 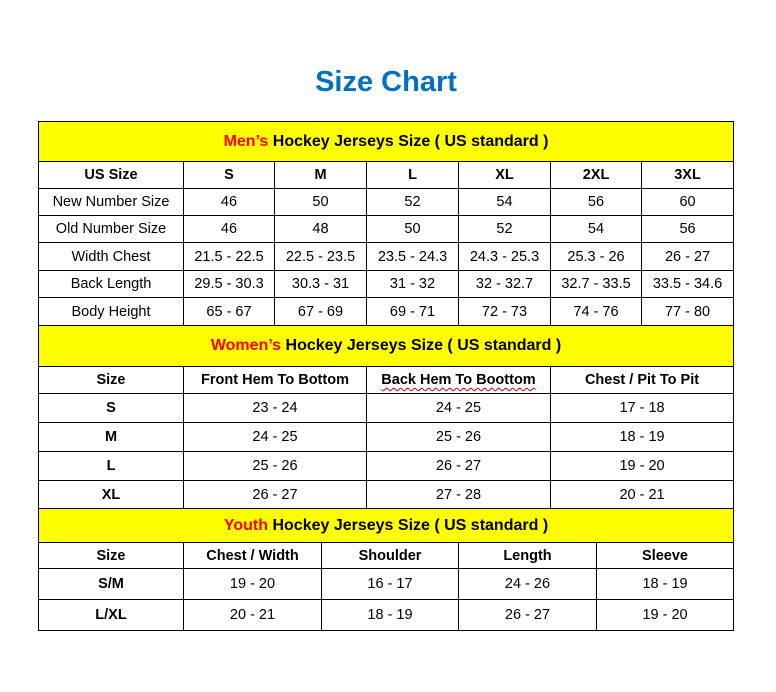 I want to click on column-header: Chest / Pit To Pit, so click(x=642, y=380).